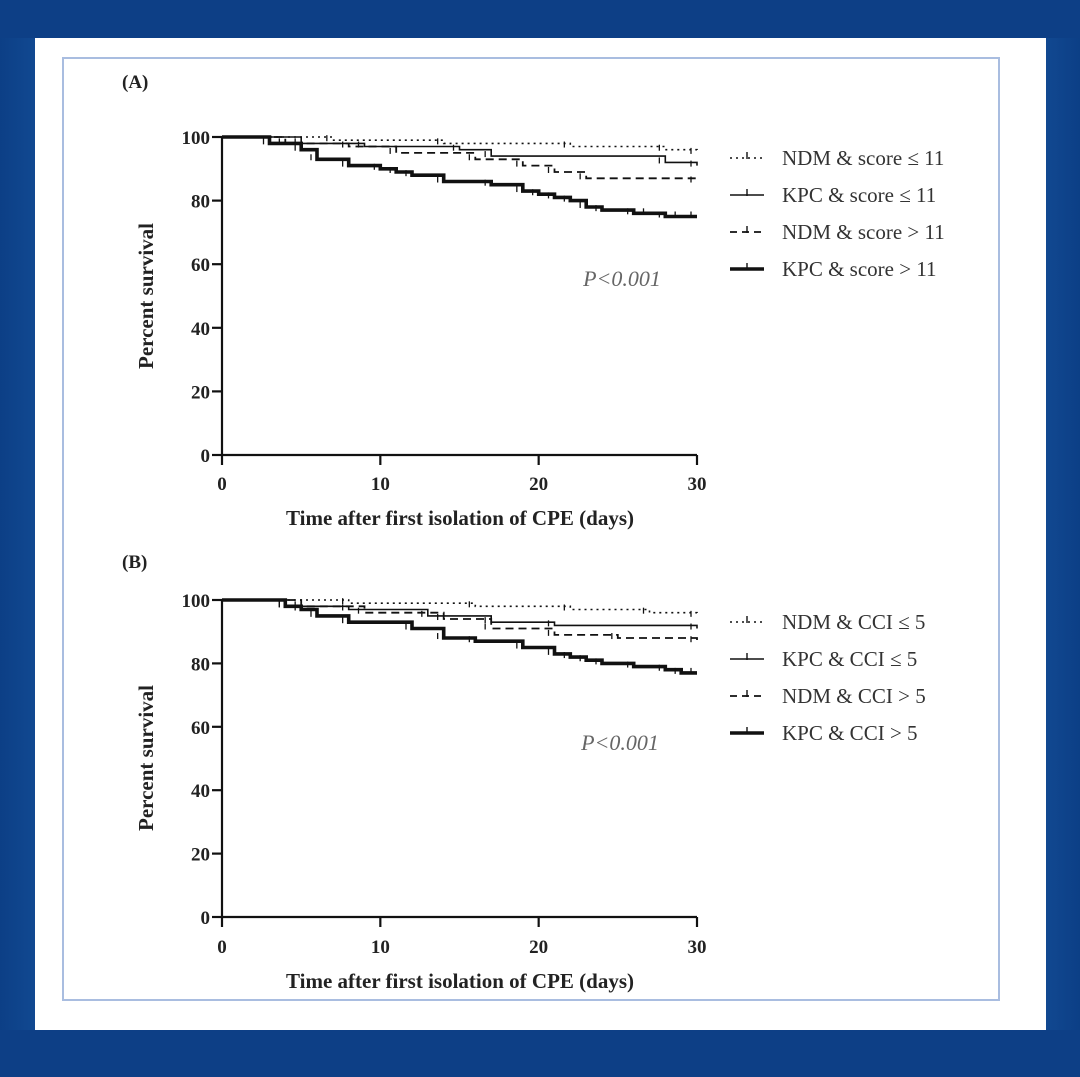 This screenshot has height=1077, width=1080. Describe the element at coordinates (380, 484) in the screenshot. I see `panel-a-x-tick-label: 10` at that location.